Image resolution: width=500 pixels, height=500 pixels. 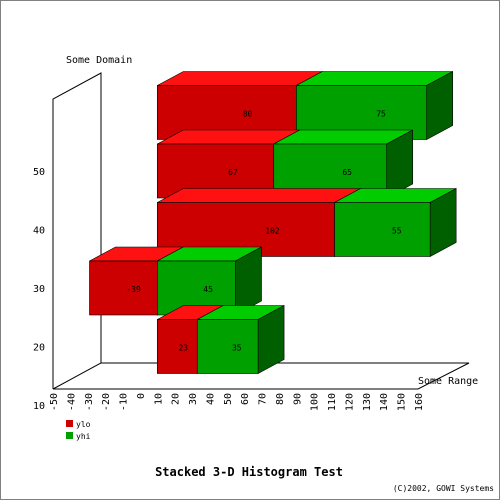 I want to click on bar-ylo-40-top, so click(x=259, y=195).